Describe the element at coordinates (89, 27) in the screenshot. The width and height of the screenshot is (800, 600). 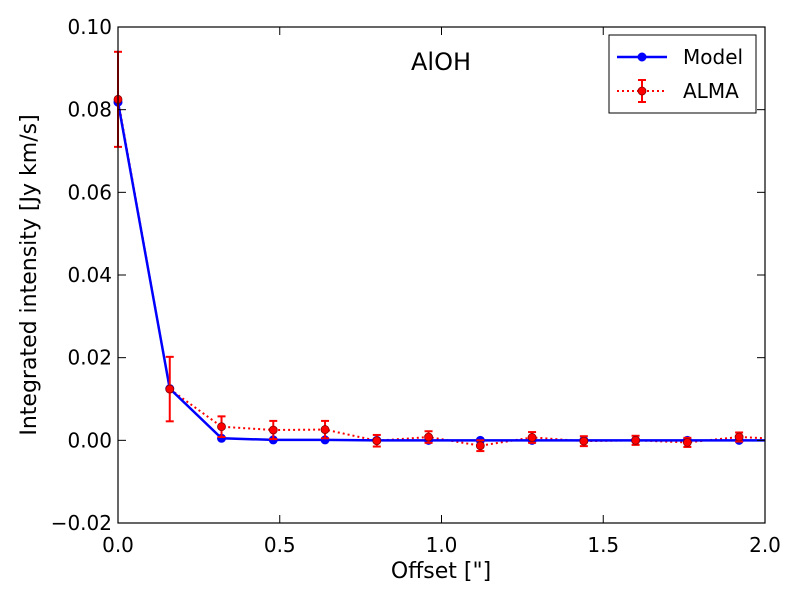
I see `y-tick-label: 0.10` at that location.